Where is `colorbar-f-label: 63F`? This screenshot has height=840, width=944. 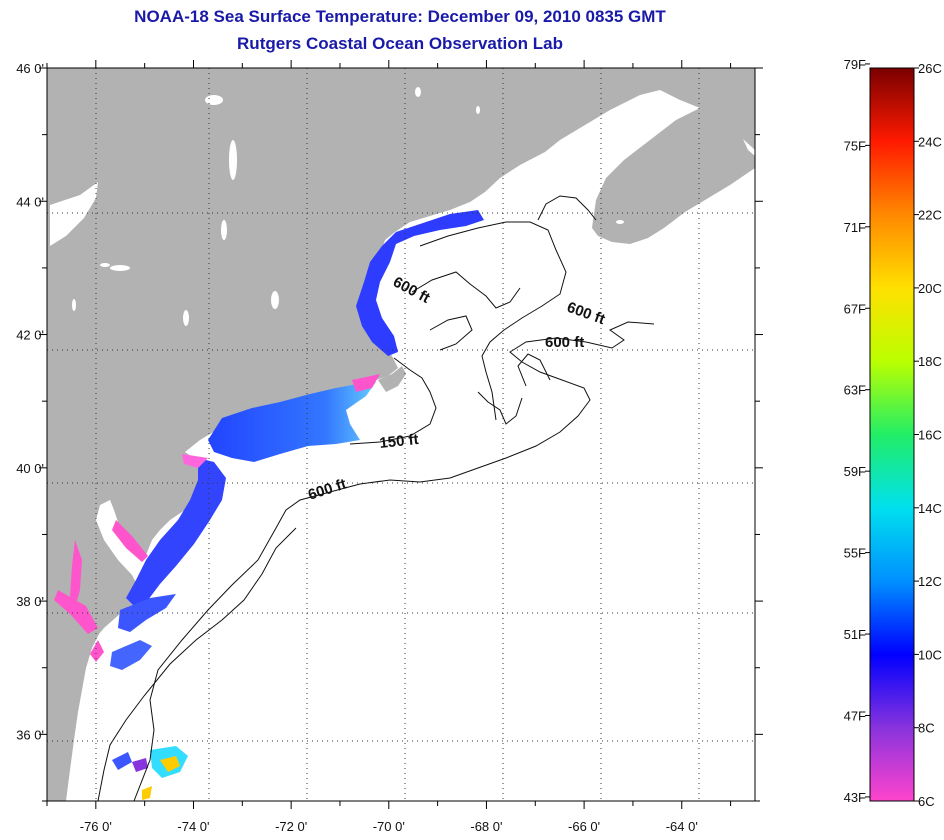 colorbar-f-label: 63F is located at coordinates (855, 390).